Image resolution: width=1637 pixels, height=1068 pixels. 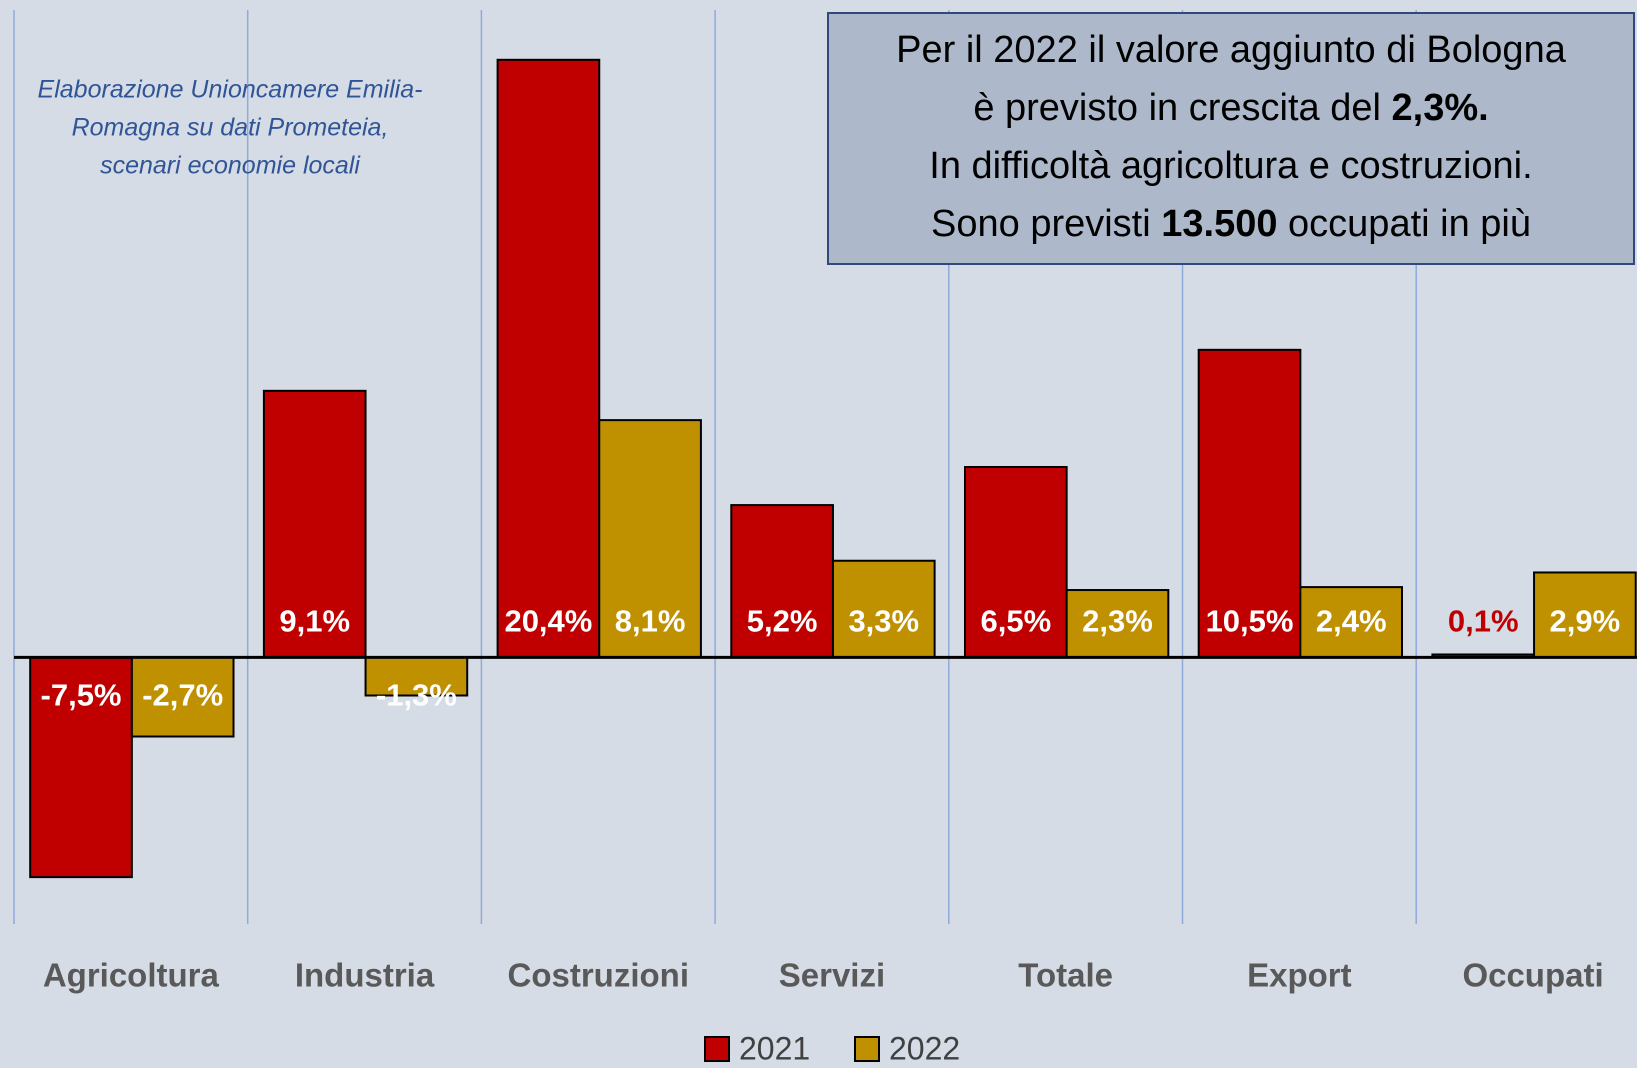 I want to click on legend-label: 2022, so click(x=924, y=1048).